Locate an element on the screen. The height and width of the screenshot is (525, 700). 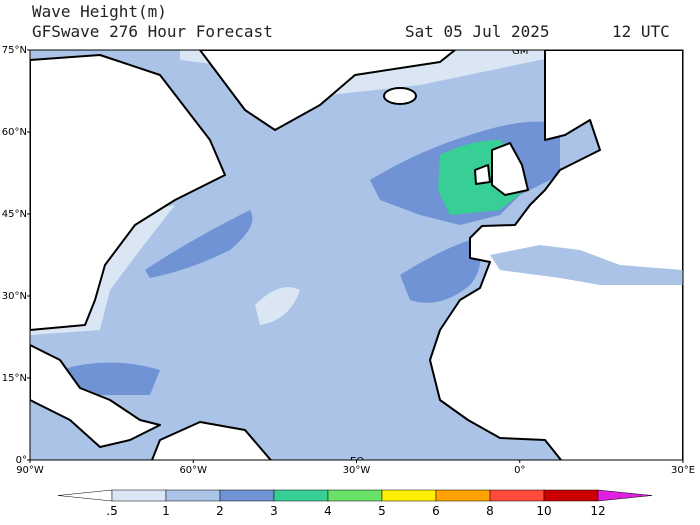
colorbar-label: 6 is located at coordinates (436, 511).